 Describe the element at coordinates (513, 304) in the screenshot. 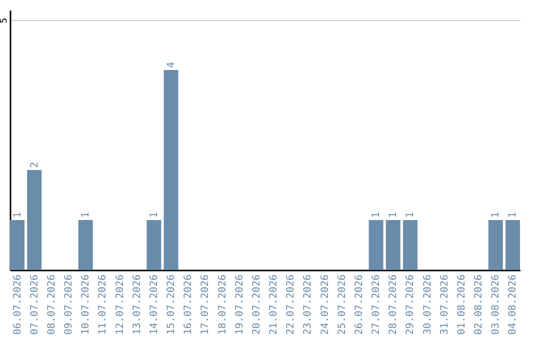

I see `x-tick-label: 04.08.2026` at that location.